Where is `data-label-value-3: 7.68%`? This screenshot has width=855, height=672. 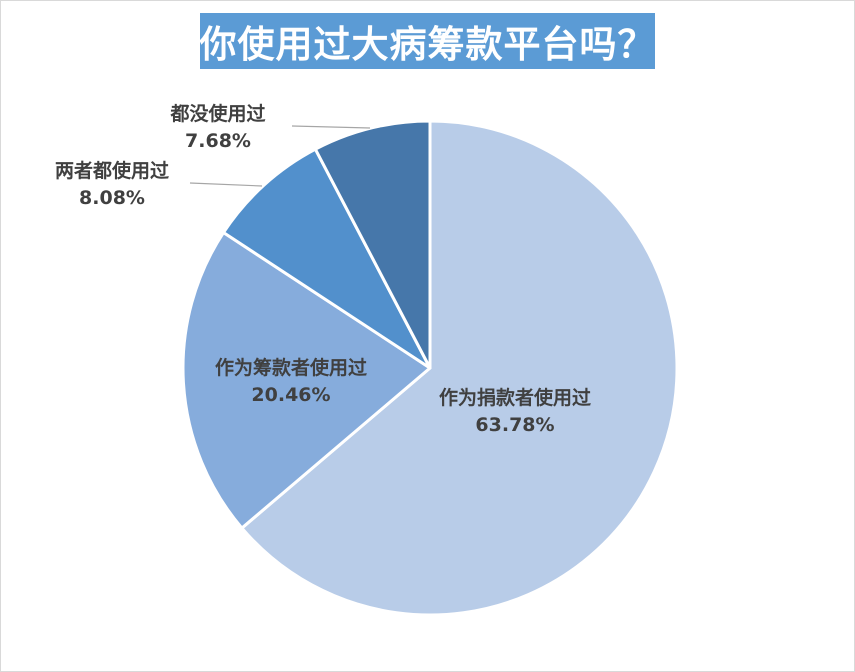
data-label-value-3: 7.68% is located at coordinates (218, 141).